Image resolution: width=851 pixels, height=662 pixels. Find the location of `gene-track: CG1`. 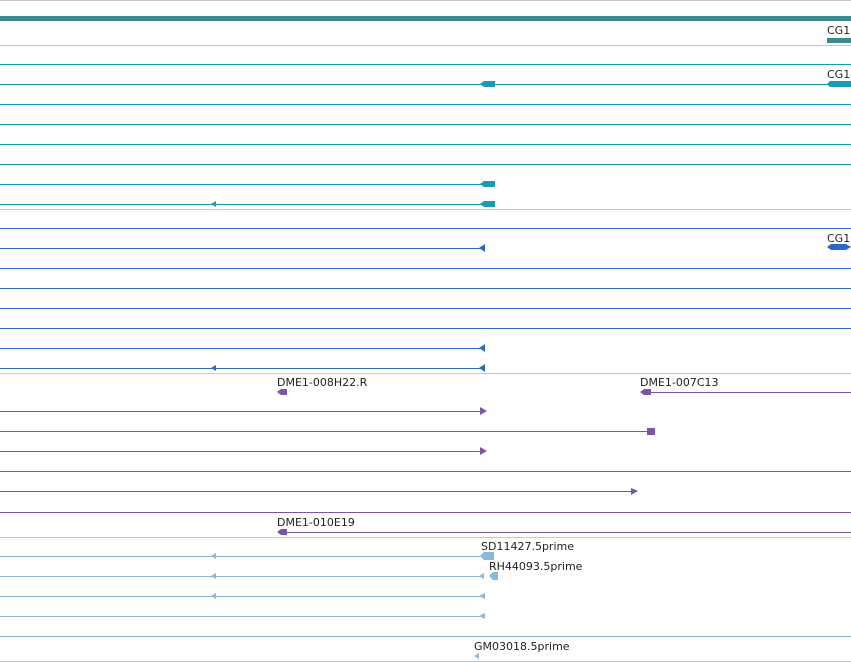

gene-track: CG1 is located at coordinates (425, 31).